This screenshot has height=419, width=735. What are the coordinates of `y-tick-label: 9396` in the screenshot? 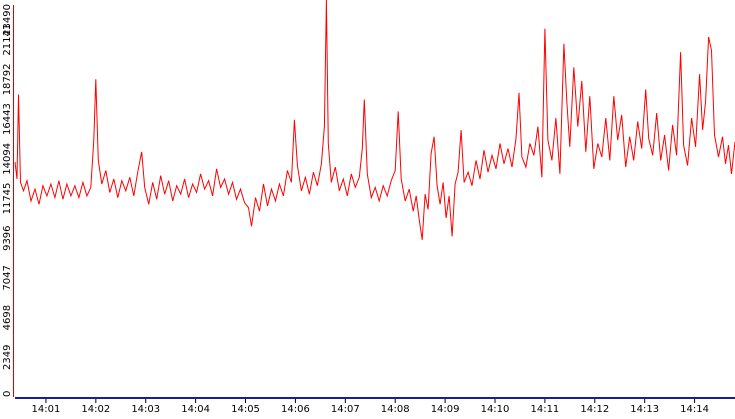 It's located at (7, 237).